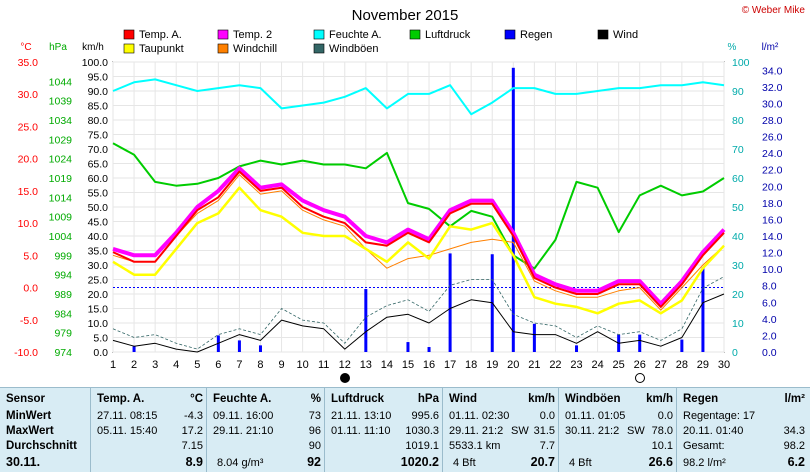 Image resolution: width=810 pixels, height=472 pixels. I want to click on tick-label-temp: 35.0, so click(28, 63).